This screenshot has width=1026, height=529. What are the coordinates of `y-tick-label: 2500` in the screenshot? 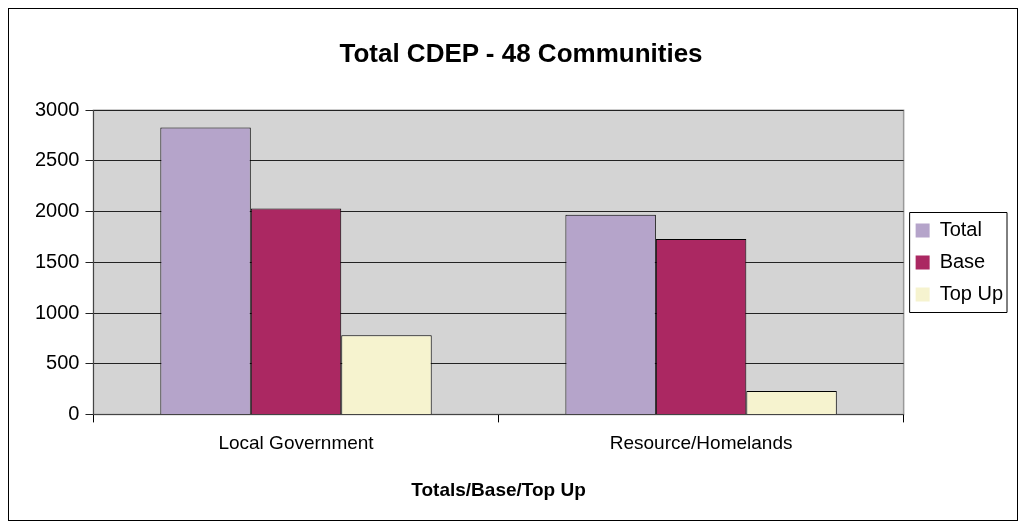 It's located at (57, 159).